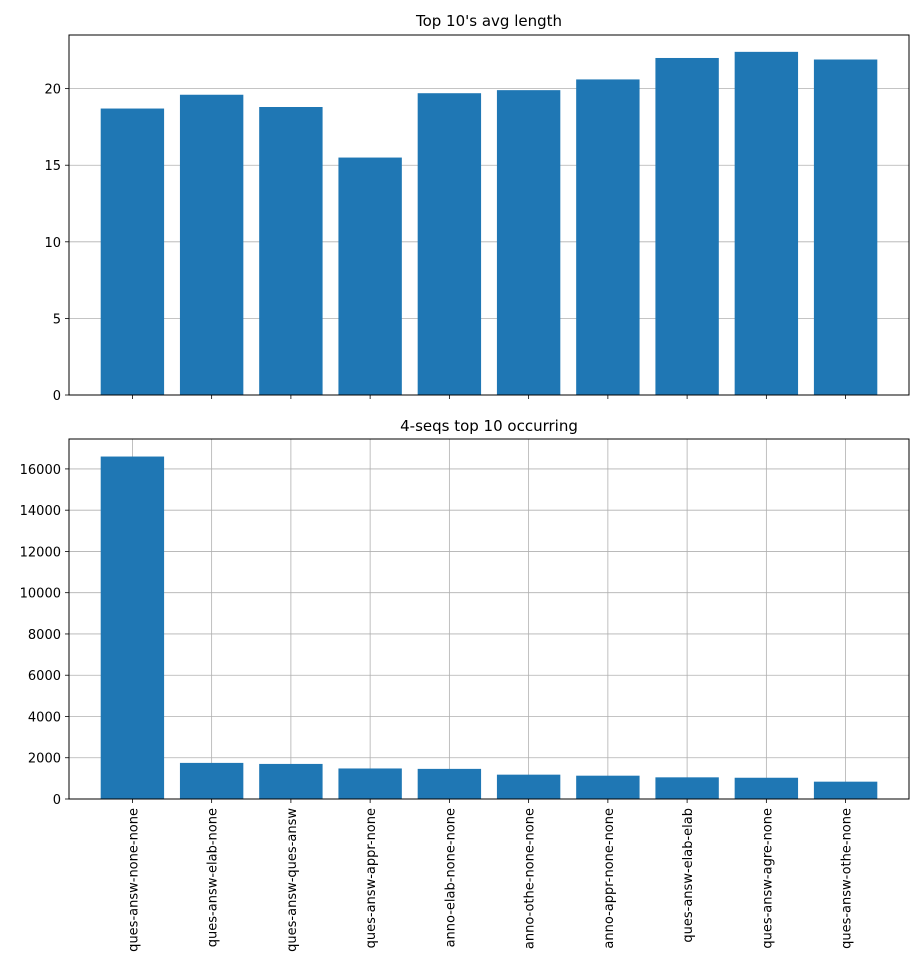 The width and height of the screenshot is (924, 977). Describe the element at coordinates (489, 426) in the screenshot. I see `four-seqs-chart-title: 4-seqs top 10 occurring` at that location.